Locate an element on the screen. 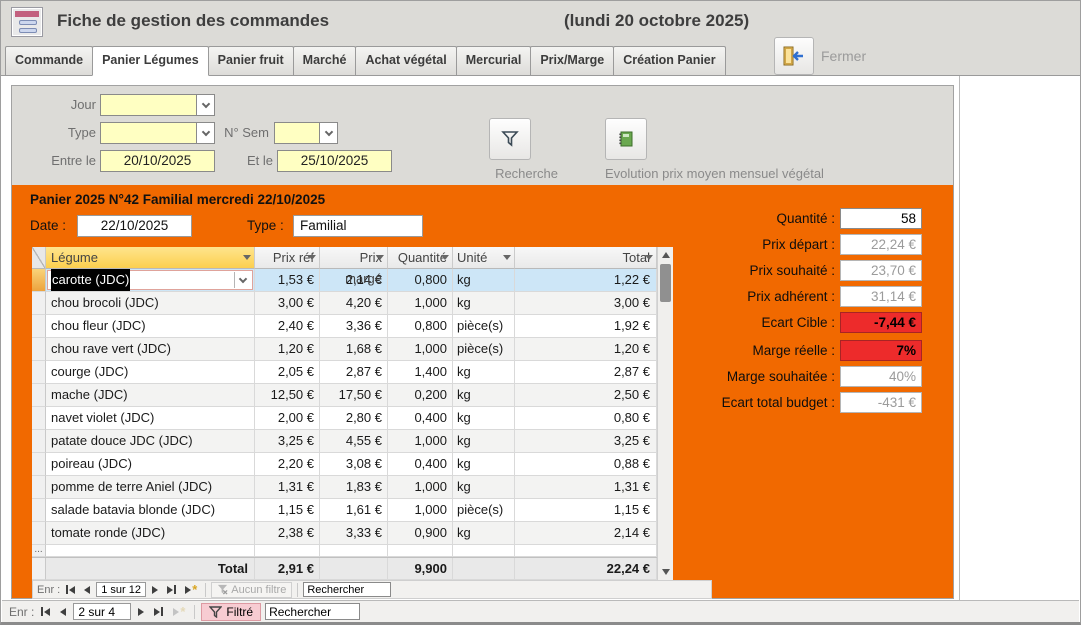  cell-total: 2,50 € is located at coordinates (586, 395).